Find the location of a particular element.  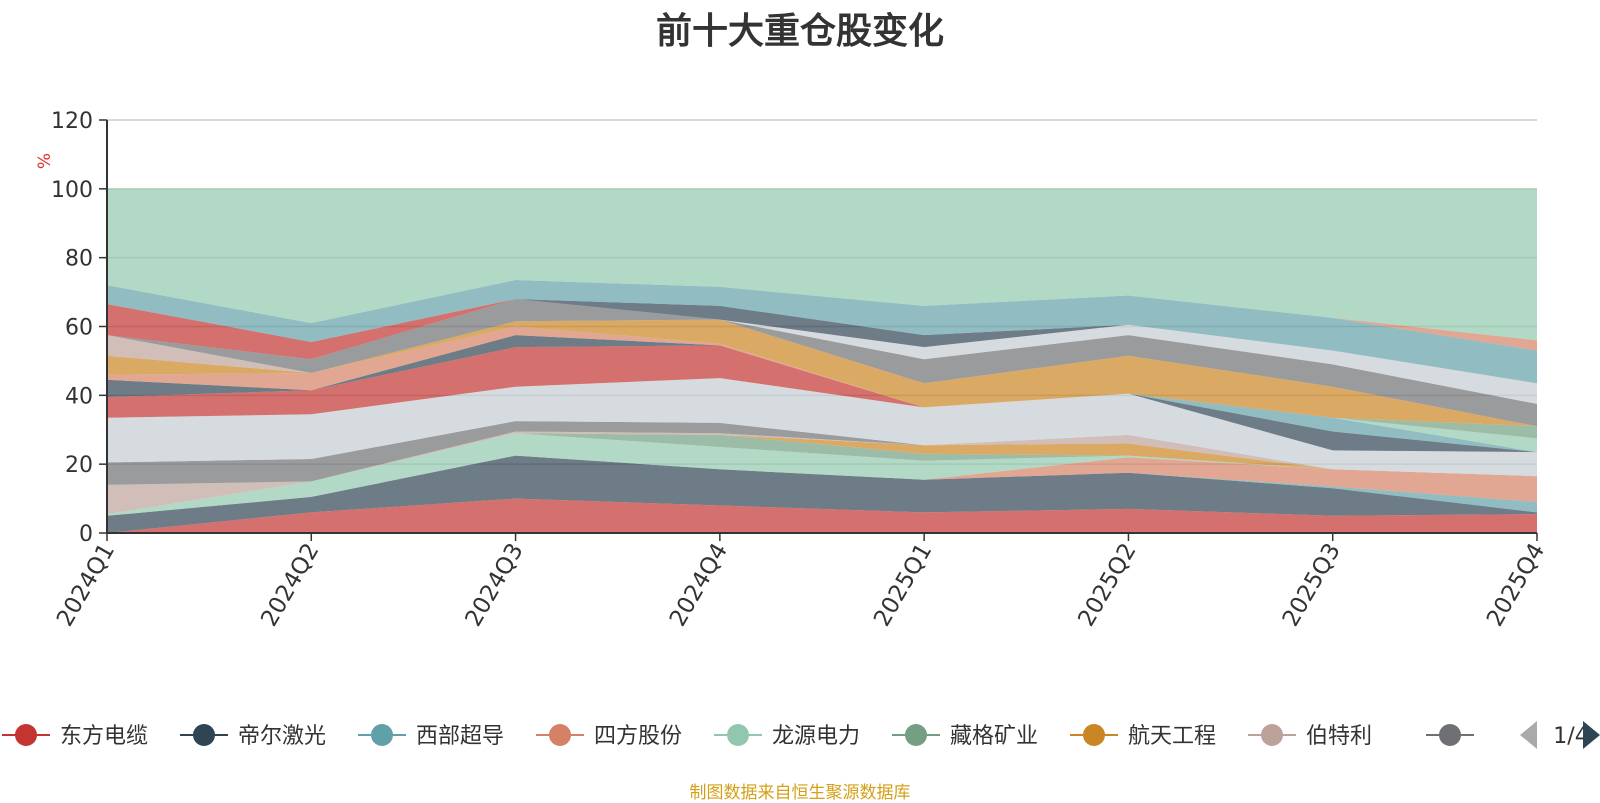

y-tick-label: 40 is located at coordinates (79, 396).